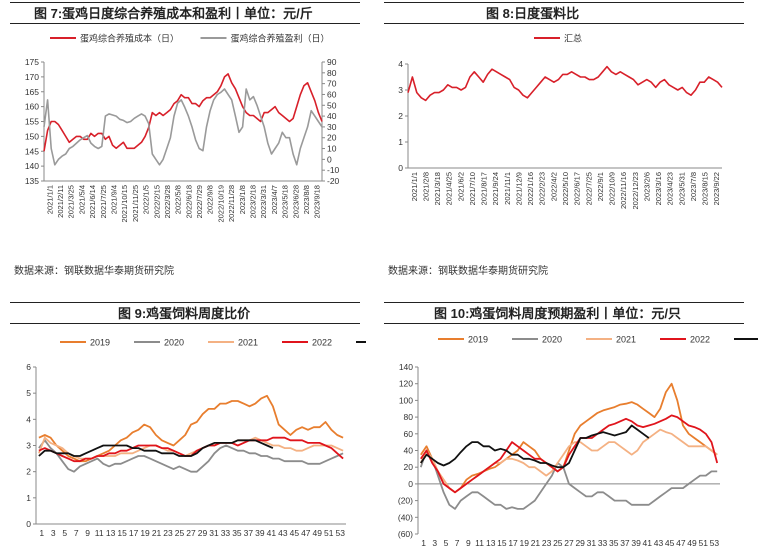 Image resolution: width=758 pixels, height=547 pixels. I want to click on fig8-x-tick-label-0: 2021/1/1, so click(414, 186).